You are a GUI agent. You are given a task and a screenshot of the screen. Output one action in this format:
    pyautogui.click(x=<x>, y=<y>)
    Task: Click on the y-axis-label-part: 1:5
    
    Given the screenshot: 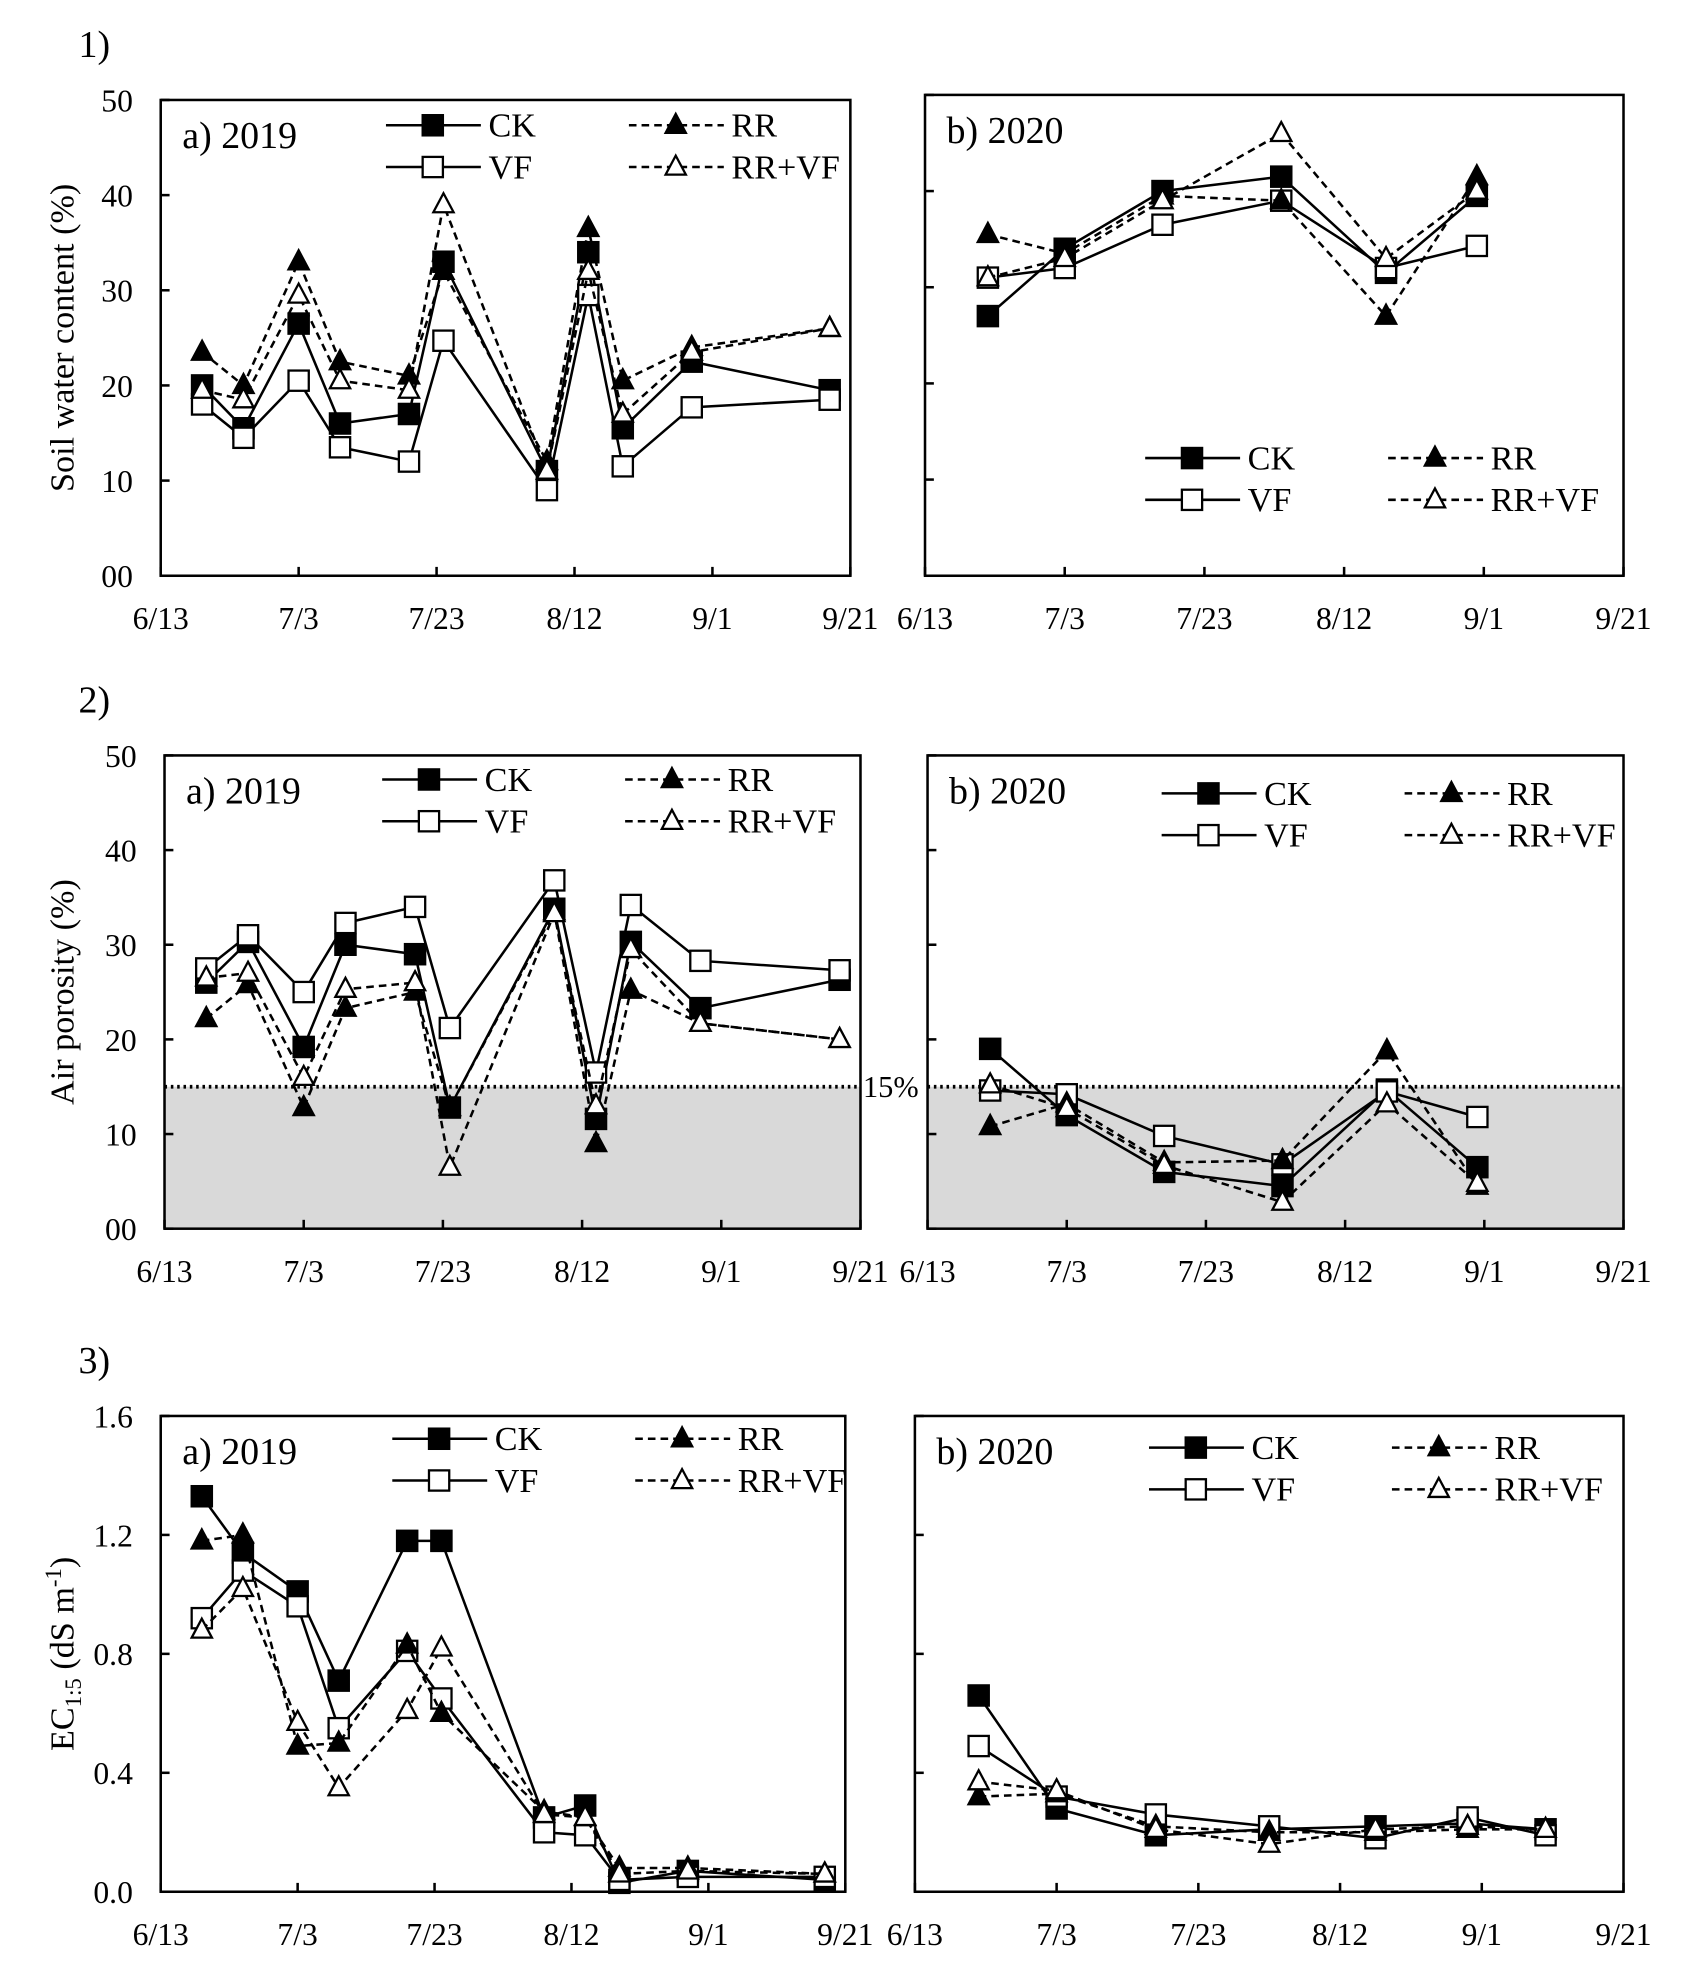 What is the action you would take?
    pyautogui.click(x=73, y=1692)
    